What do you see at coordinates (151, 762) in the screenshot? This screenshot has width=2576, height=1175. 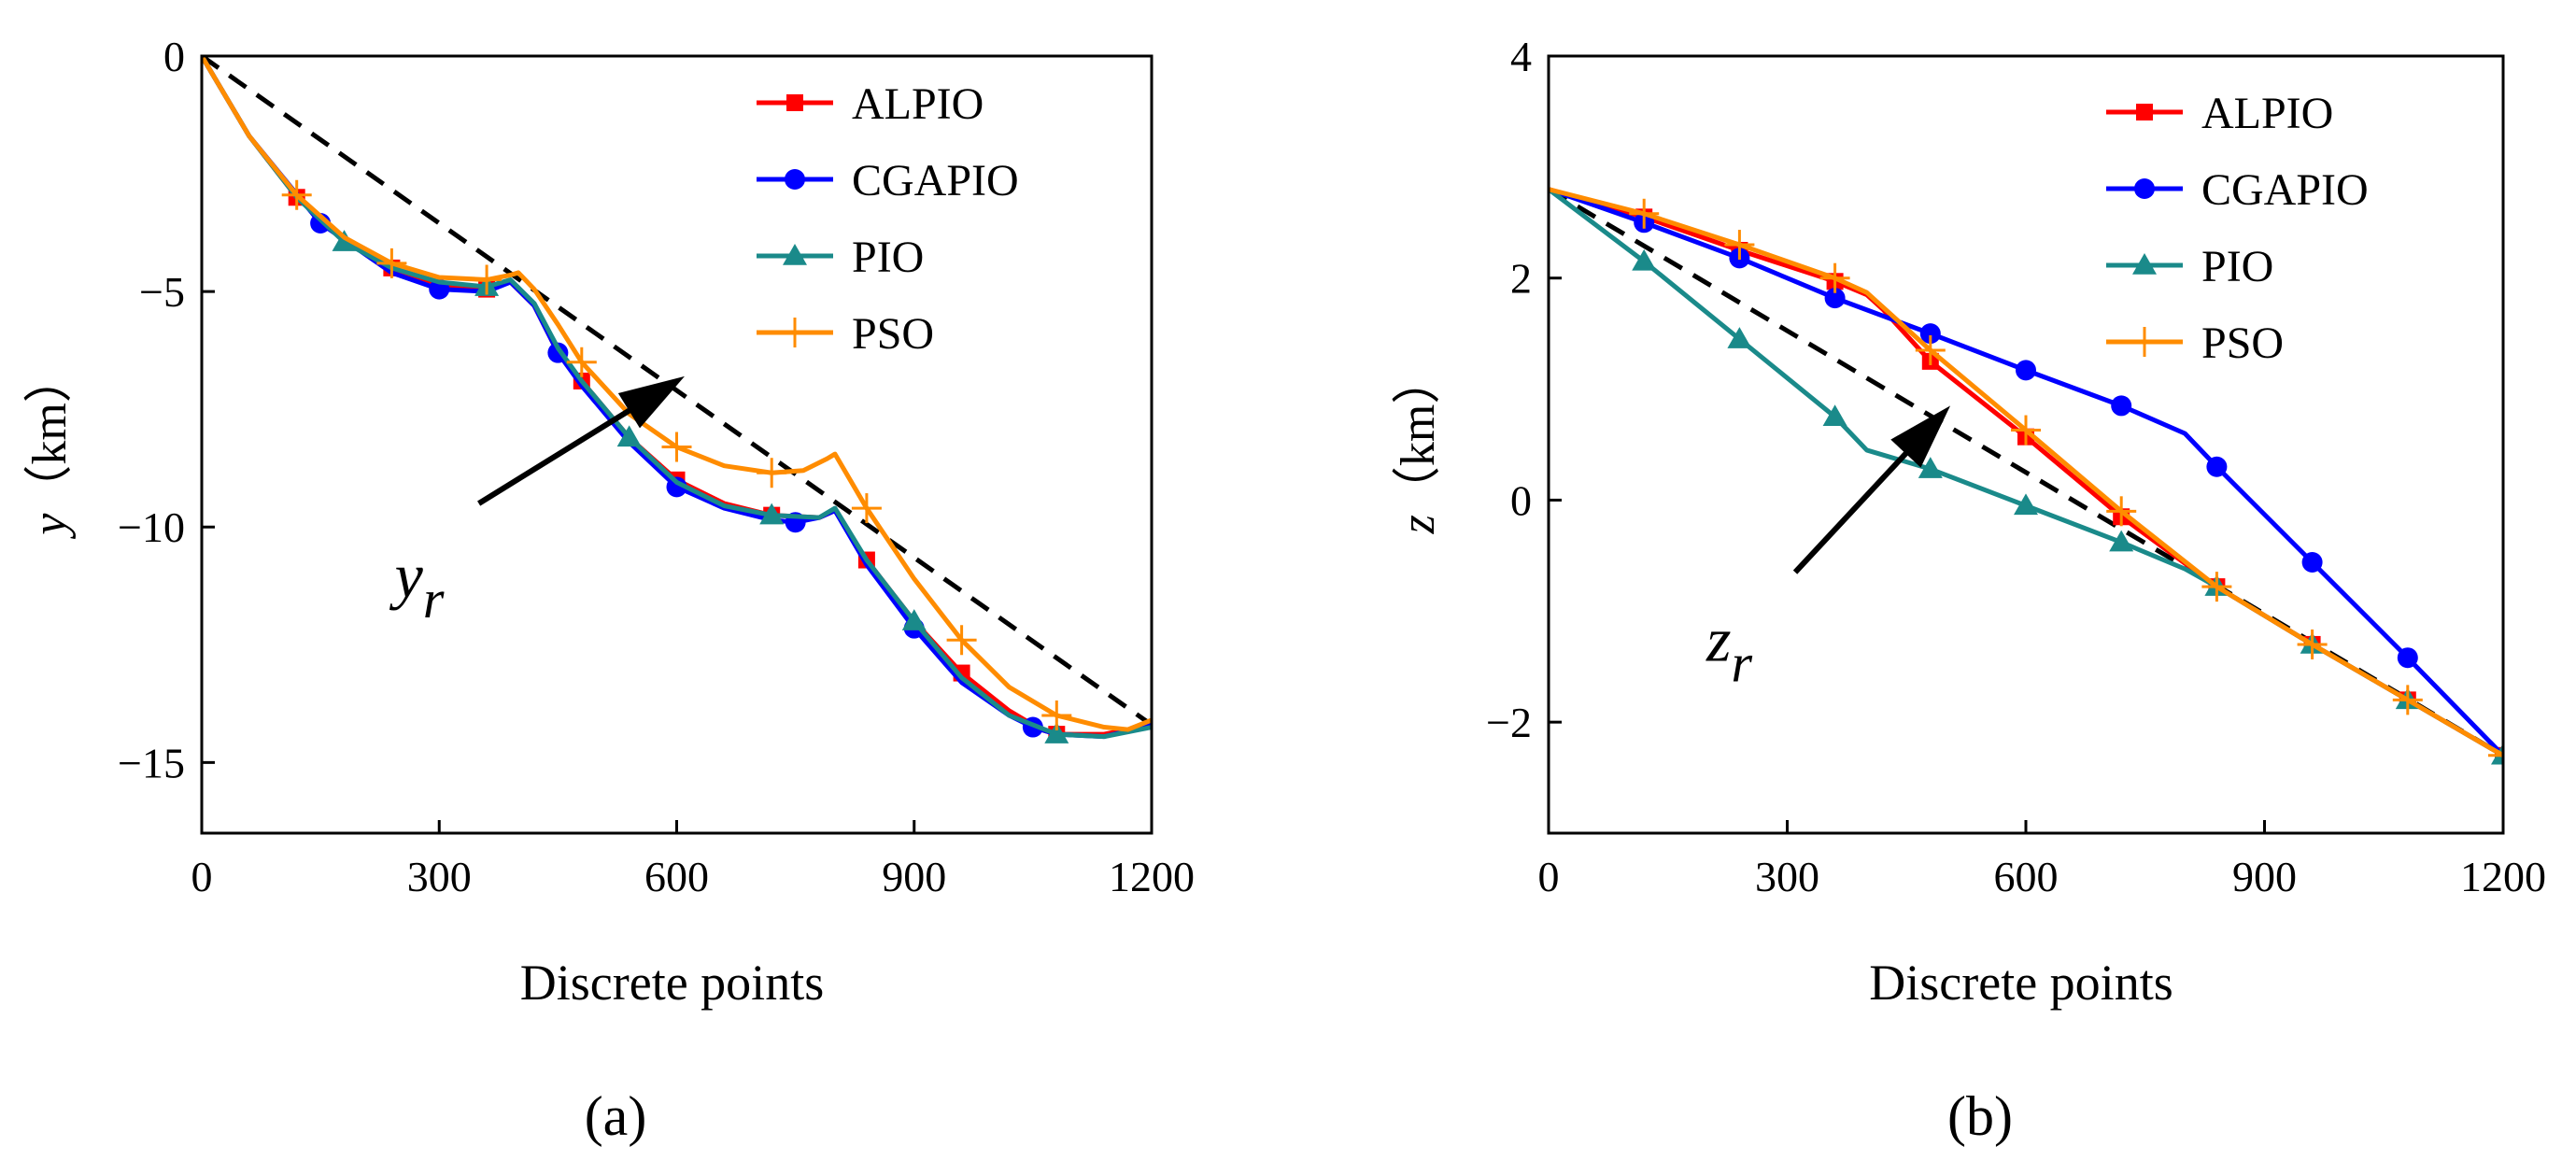 I see `y-tick-label: −15` at bounding box center [151, 762].